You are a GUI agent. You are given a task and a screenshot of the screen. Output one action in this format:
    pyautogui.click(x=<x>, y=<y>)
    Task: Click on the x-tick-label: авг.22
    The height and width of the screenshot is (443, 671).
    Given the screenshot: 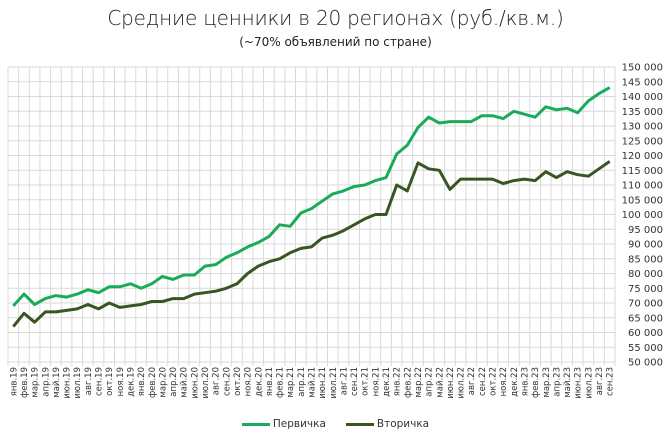 What is the action you would take?
    pyautogui.click(x=472, y=381)
    